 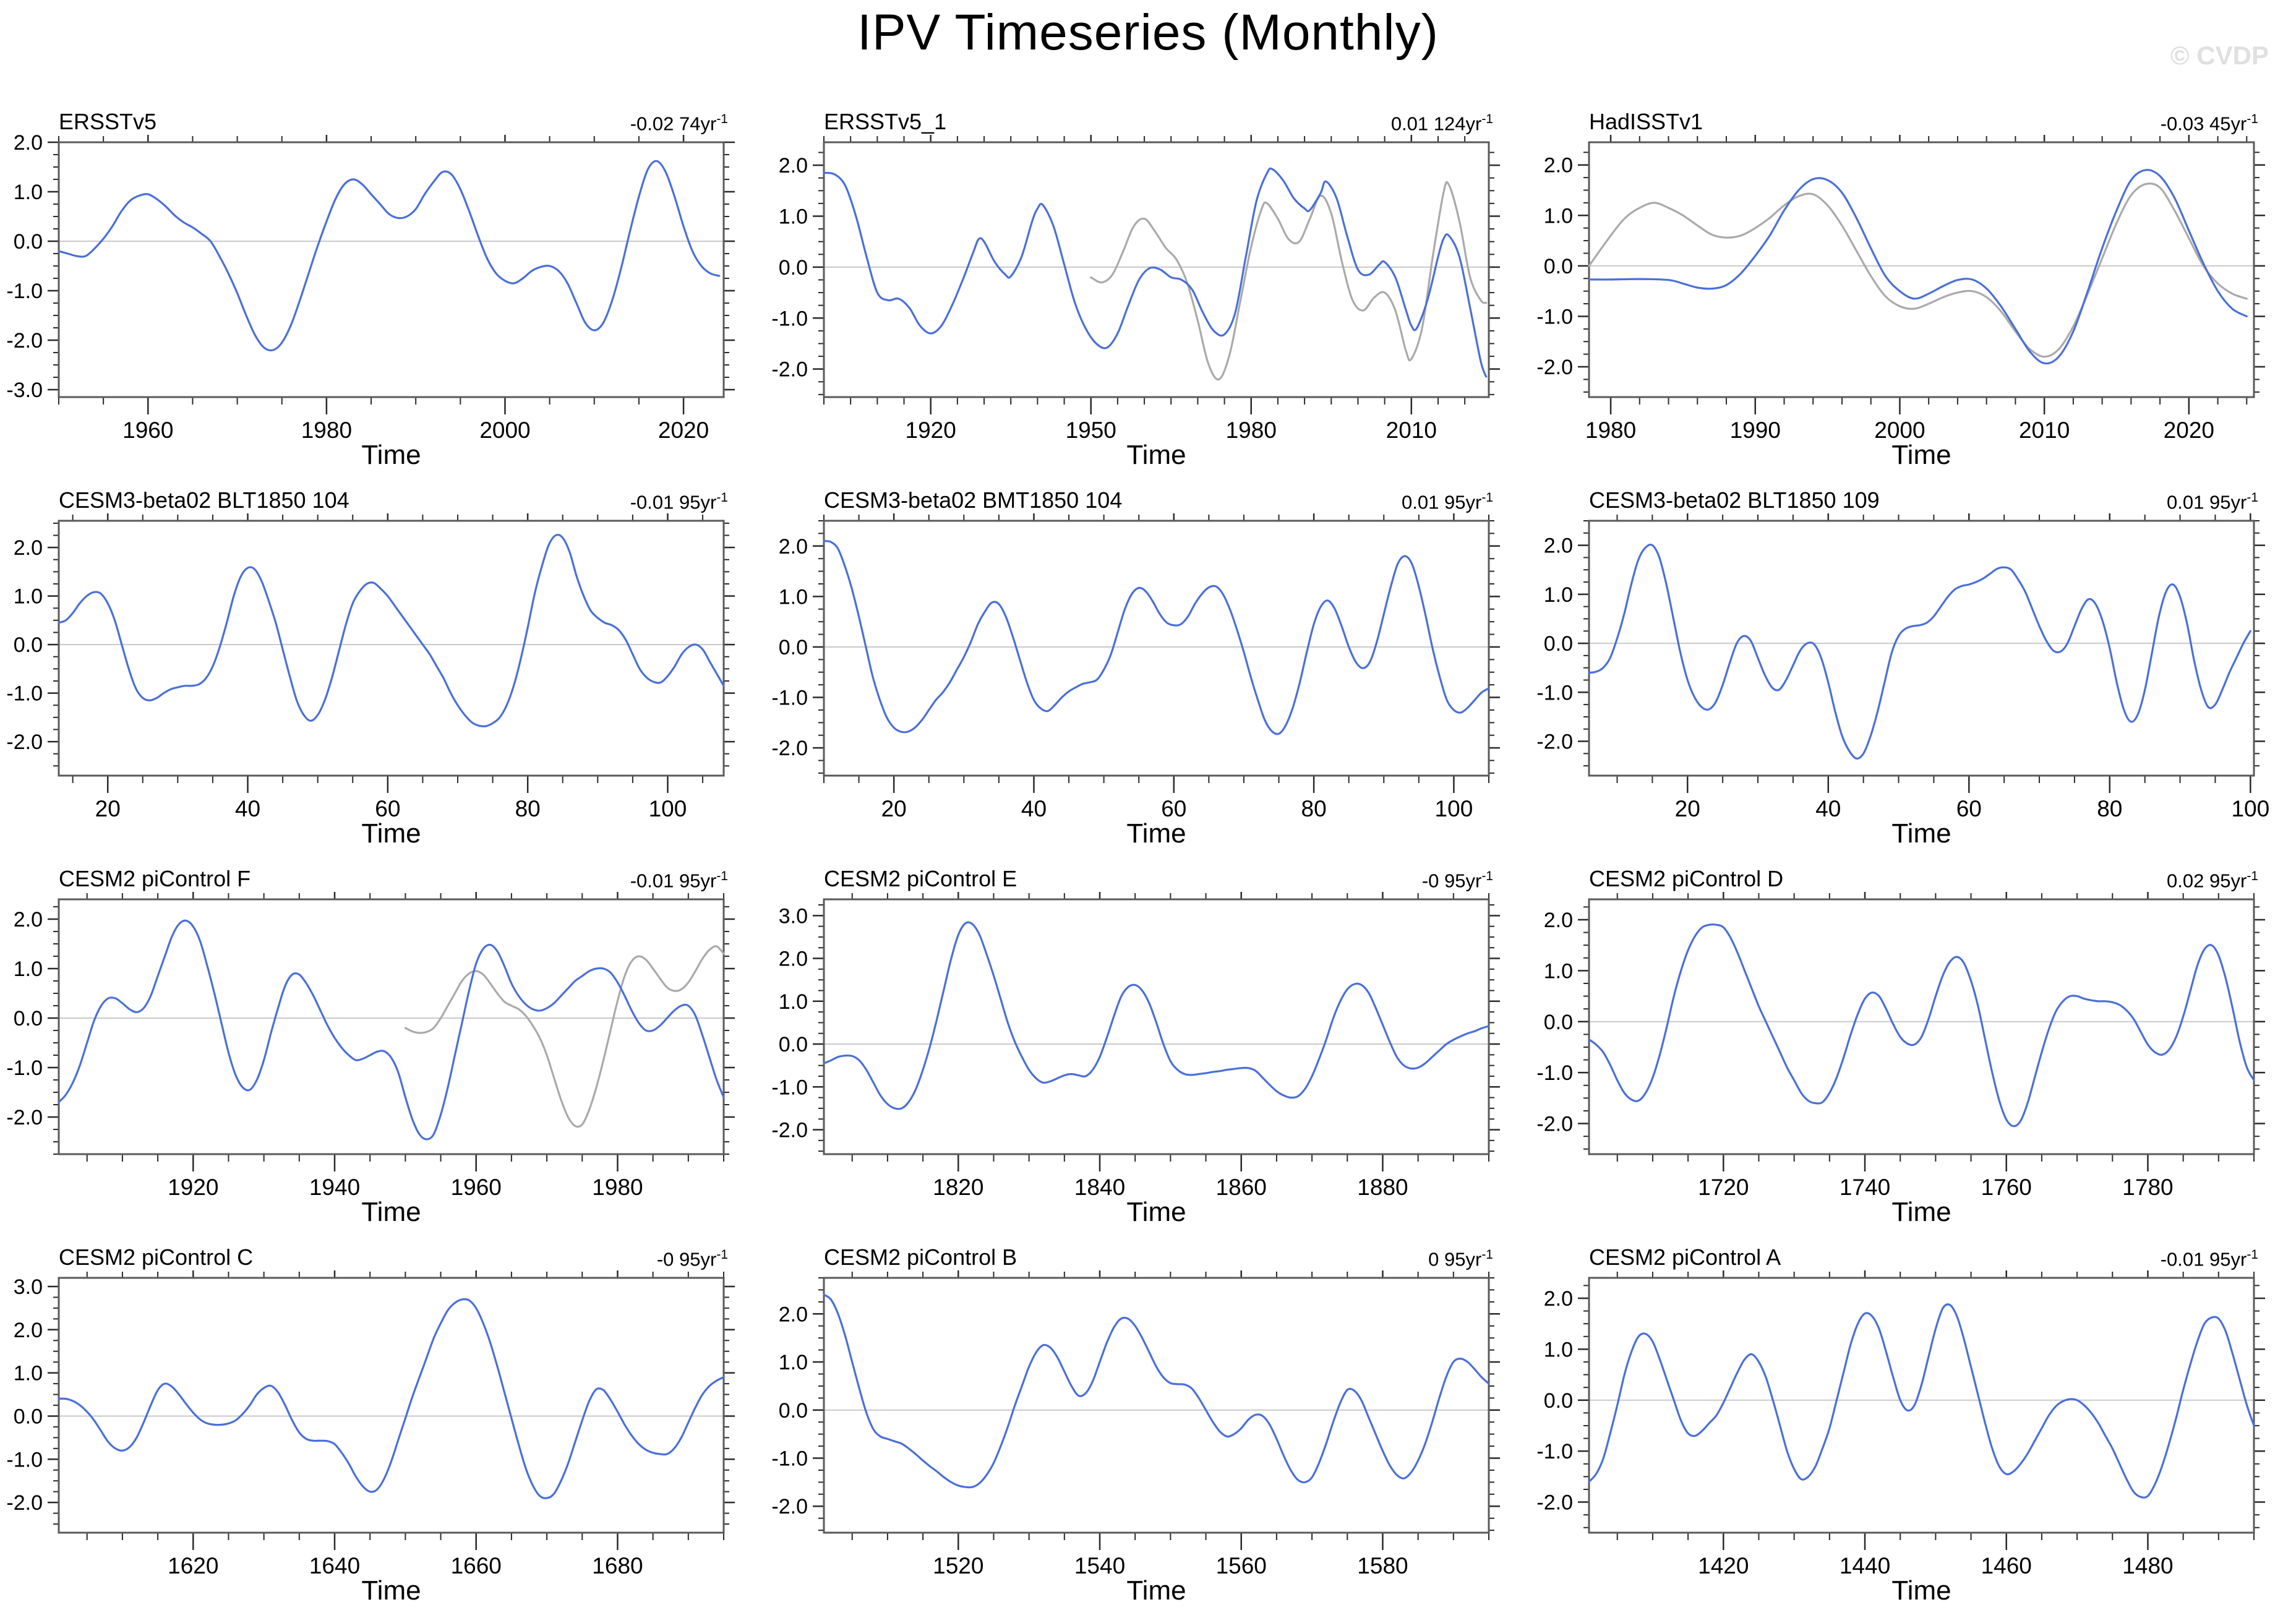 What do you see at coordinates (1099, 1565) in the screenshot?
I see `x-tick-label: 1540` at bounding box center [1099, 1565].